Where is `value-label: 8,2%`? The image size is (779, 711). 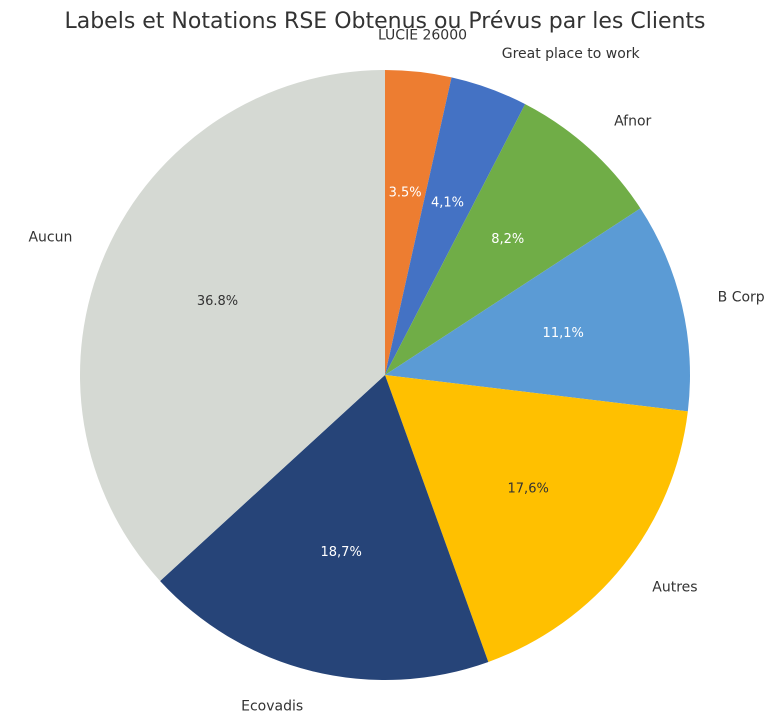 value-label: 8,2% is located at coordinates (507, 239).